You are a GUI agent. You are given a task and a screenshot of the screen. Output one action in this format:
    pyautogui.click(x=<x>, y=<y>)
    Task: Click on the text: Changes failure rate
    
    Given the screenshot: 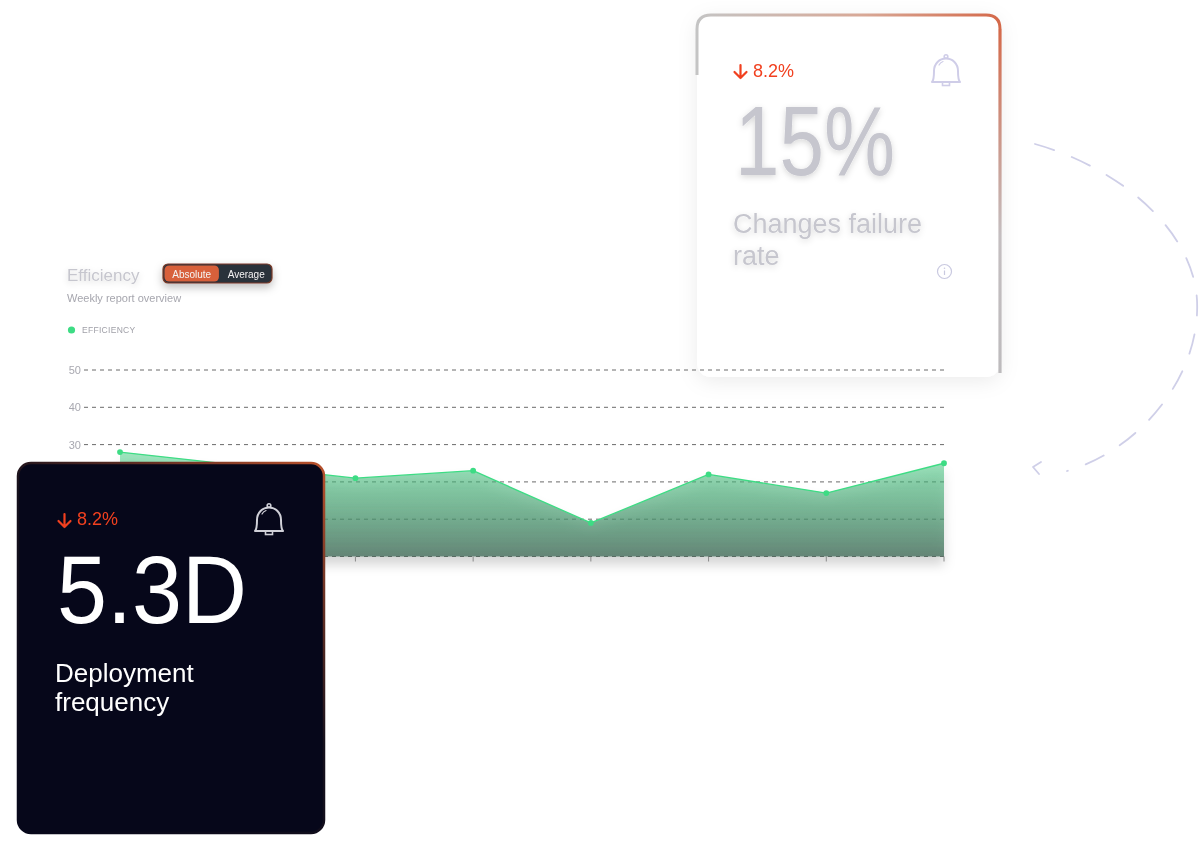 What is the action you would take?
    pyautogui.click(x=828, y=240)
    